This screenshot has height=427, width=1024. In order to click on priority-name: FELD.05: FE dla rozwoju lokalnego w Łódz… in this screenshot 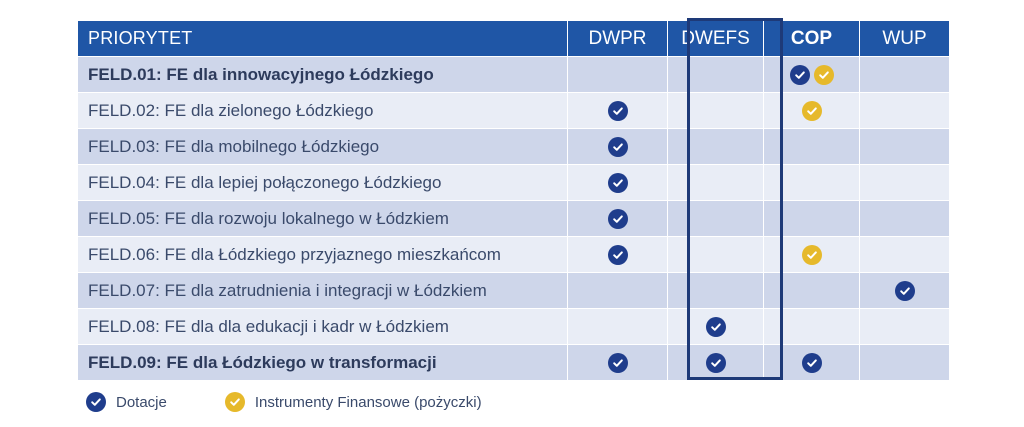, I will do `click(323, 219)`.